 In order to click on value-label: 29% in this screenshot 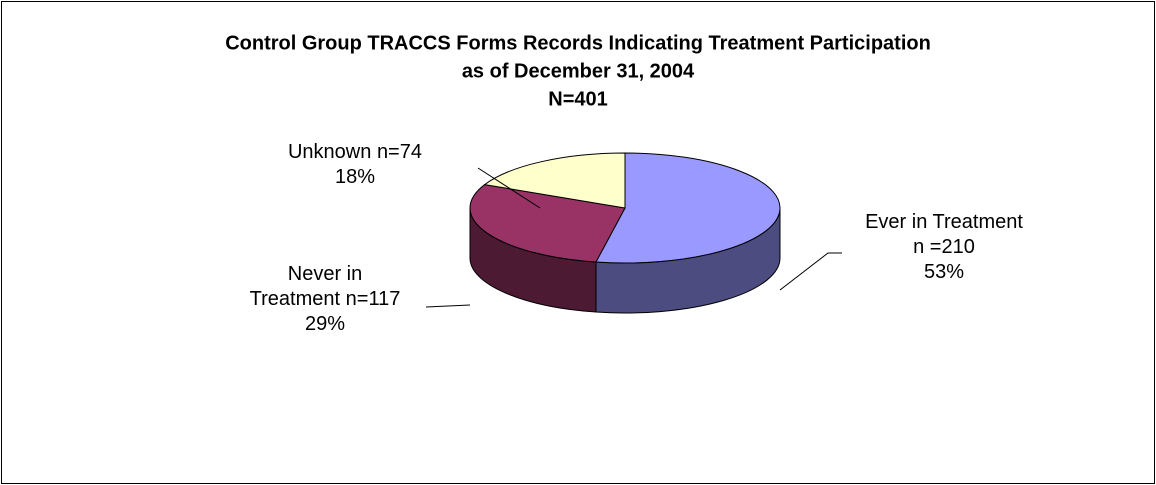, I will do `click(325, 324)`.